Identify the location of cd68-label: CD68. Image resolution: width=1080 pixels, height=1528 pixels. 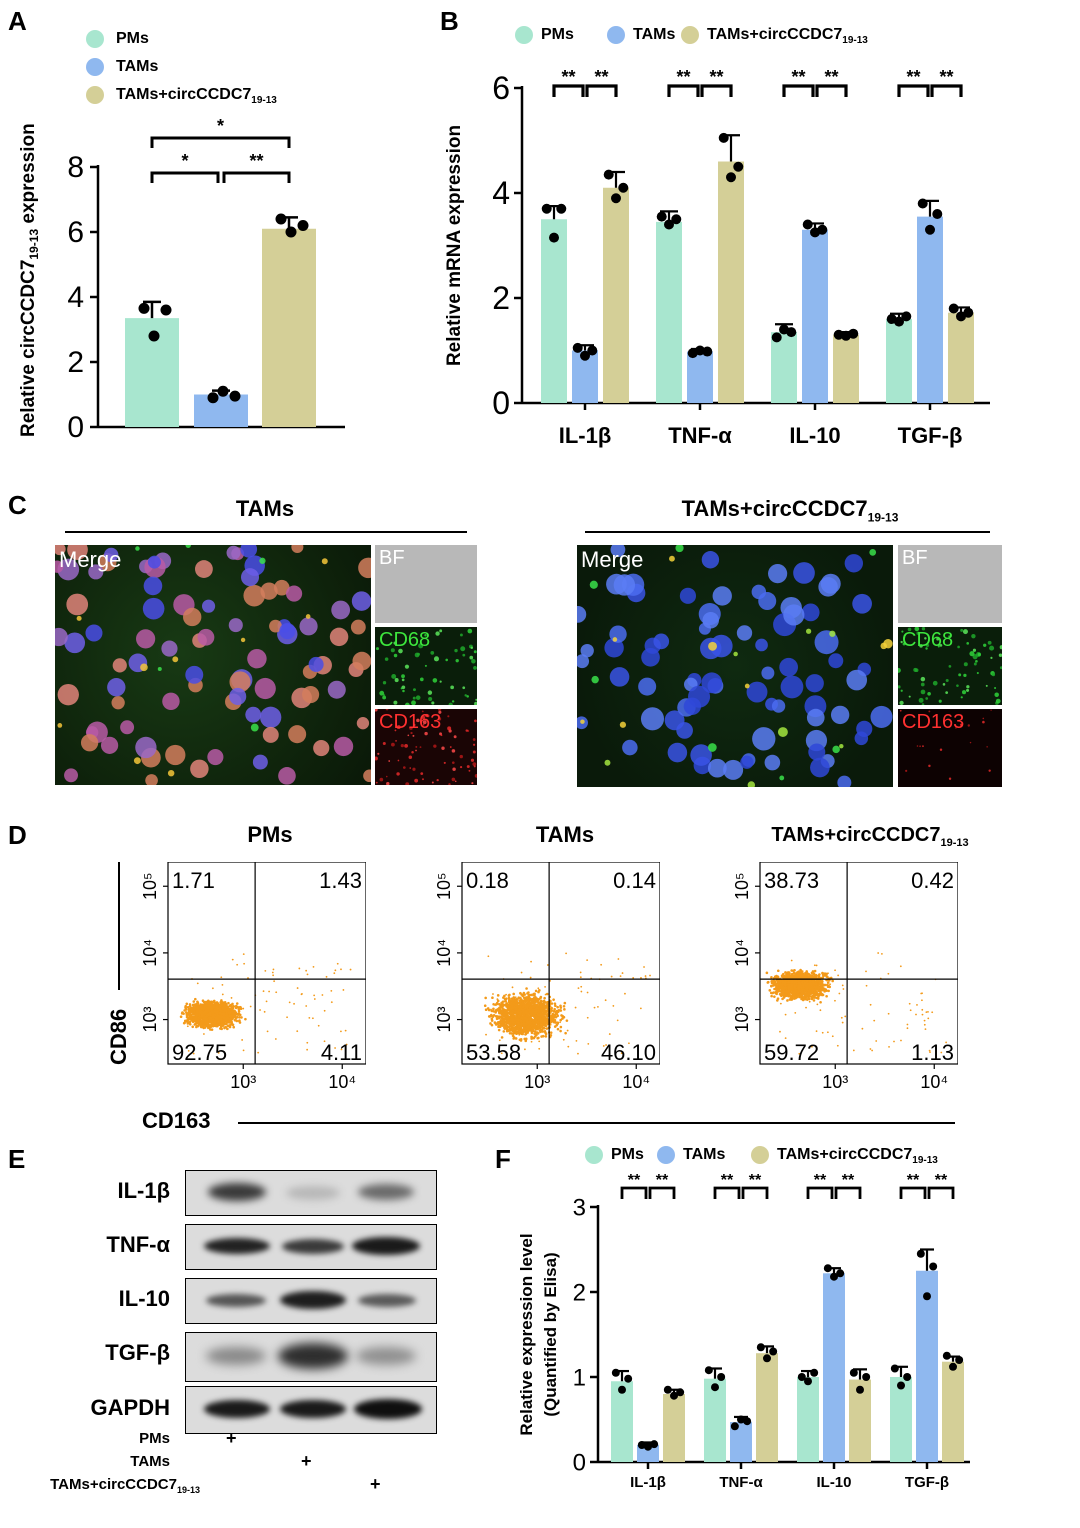
(928, 640).